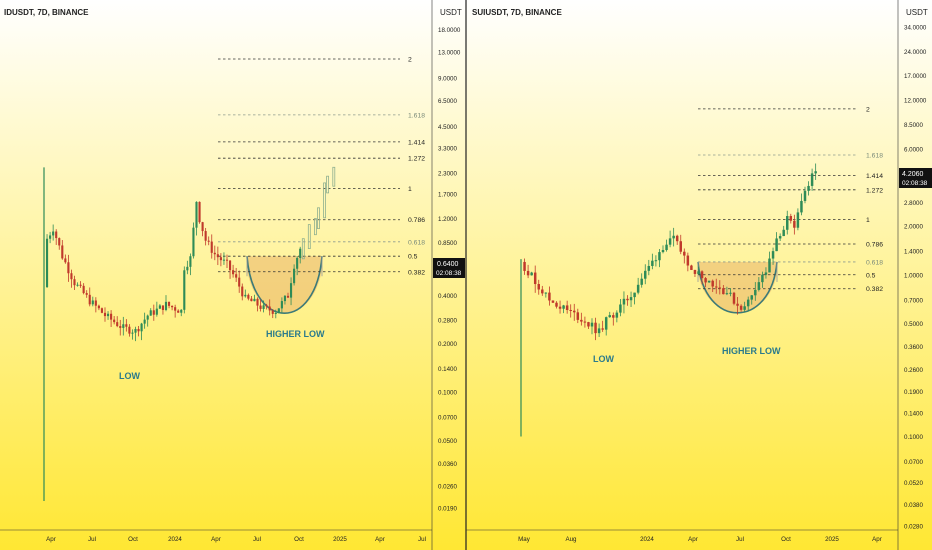 Image resolution: width=932 pixels, height=550 pixels. What do you see at coordinates (913, 370) in the screenshot?
I see `y-tick-label: 0.2600` at bounding box center [913, 370].